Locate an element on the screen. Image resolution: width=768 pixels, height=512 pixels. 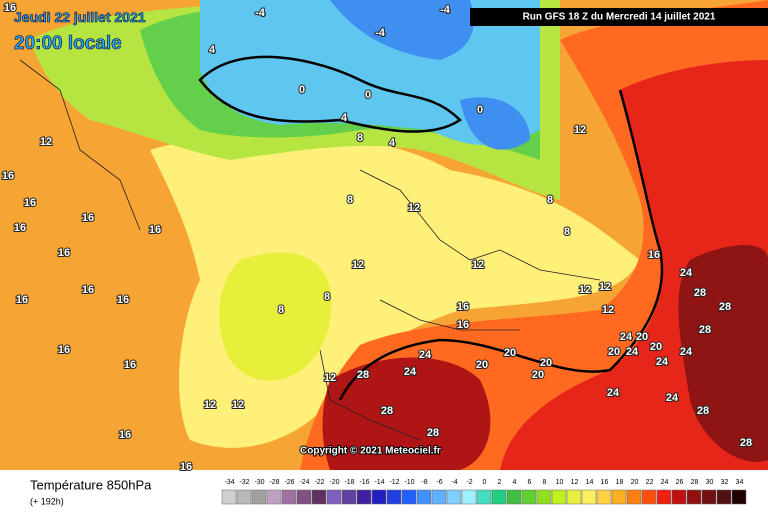
scale-label: 10 is located at coordinates (560, 482).